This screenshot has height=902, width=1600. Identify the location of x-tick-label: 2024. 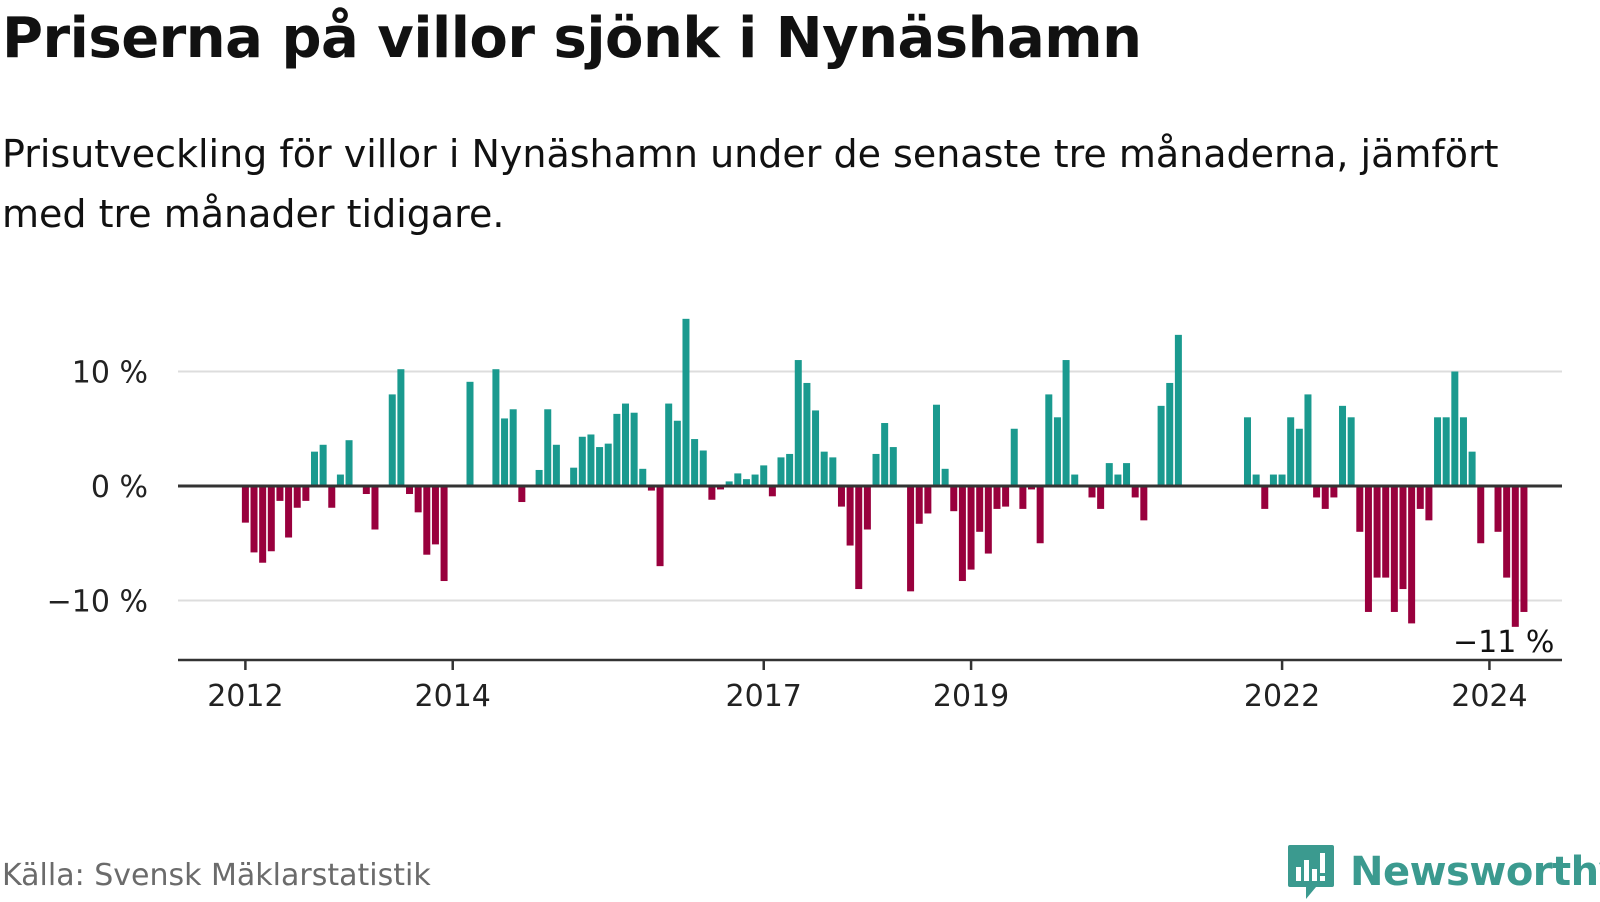
(1489, 696).